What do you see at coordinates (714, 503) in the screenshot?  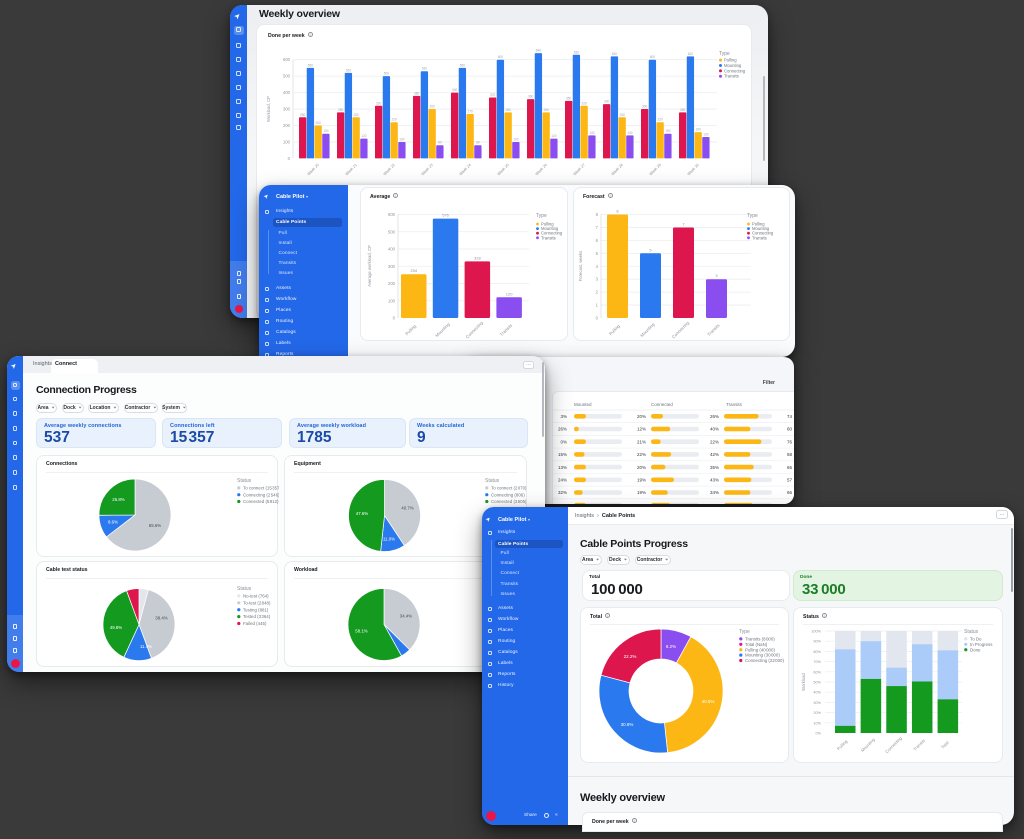 I see `svg-text: 38%` at bounding box center [714, 503].